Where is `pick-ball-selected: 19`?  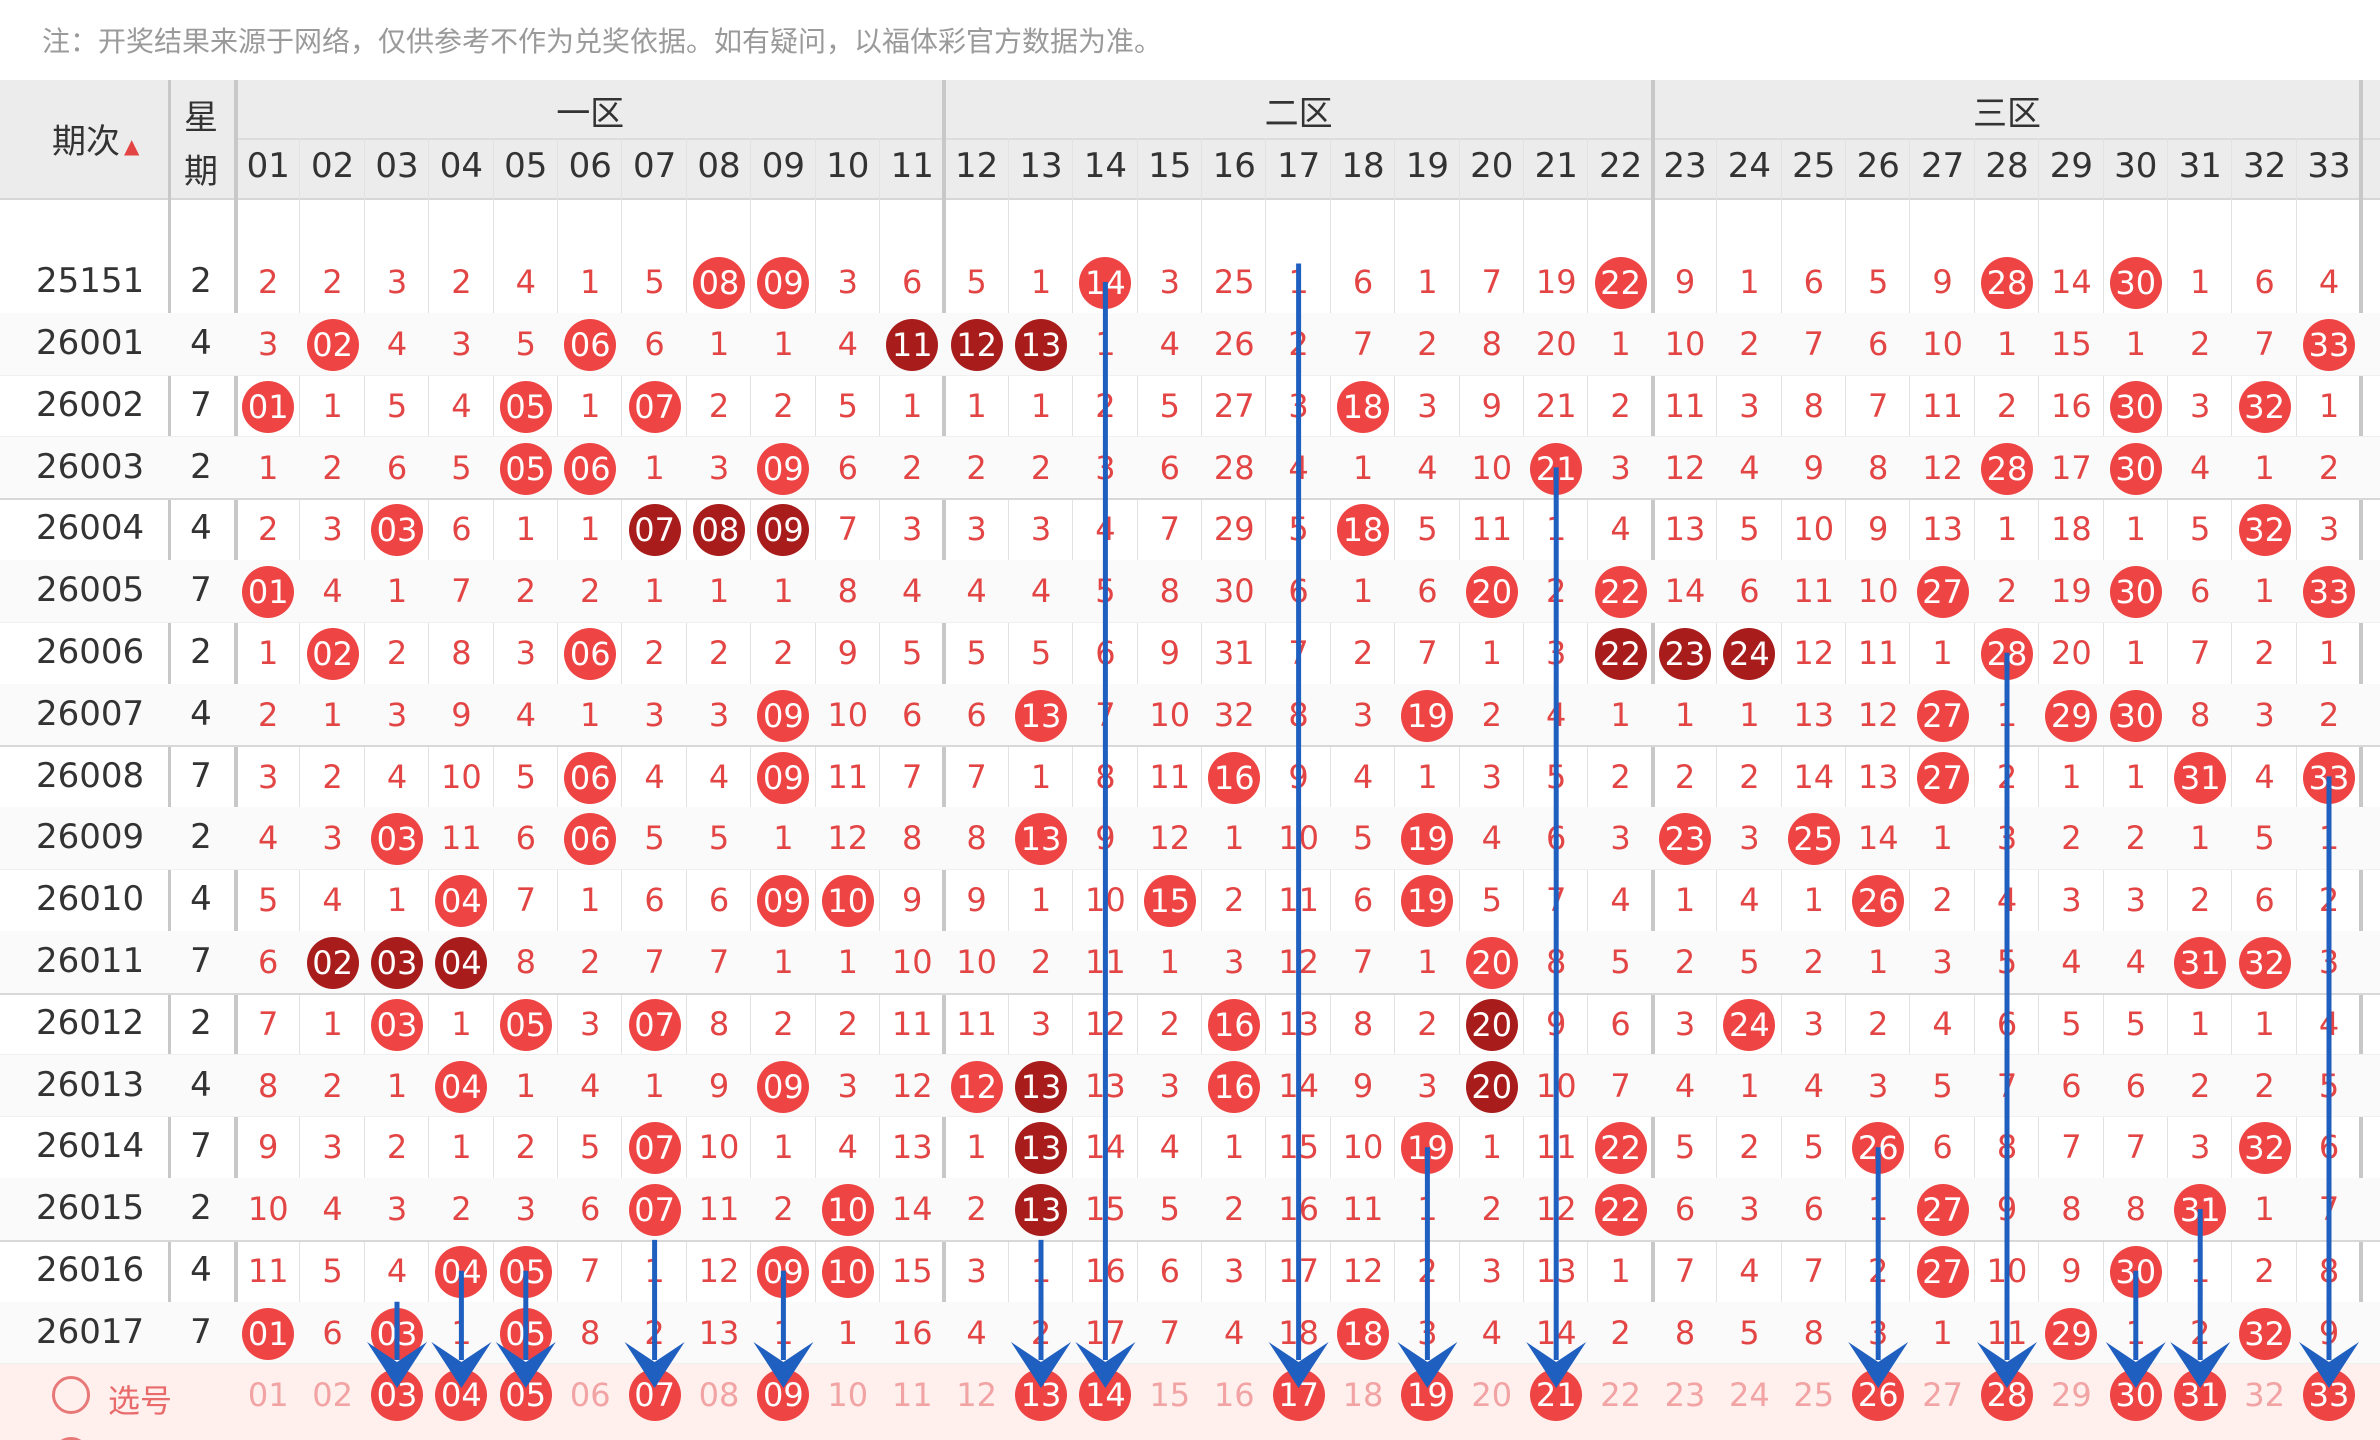 pick-ball-selected: 19 is located at coordinates (1427, 1394).